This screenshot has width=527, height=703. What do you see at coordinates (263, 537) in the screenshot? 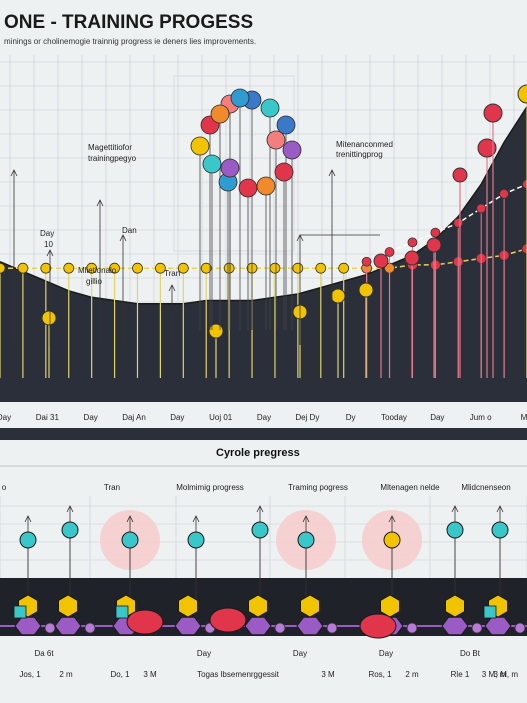
I see `lower-grid` at bounding box center [263, 537].